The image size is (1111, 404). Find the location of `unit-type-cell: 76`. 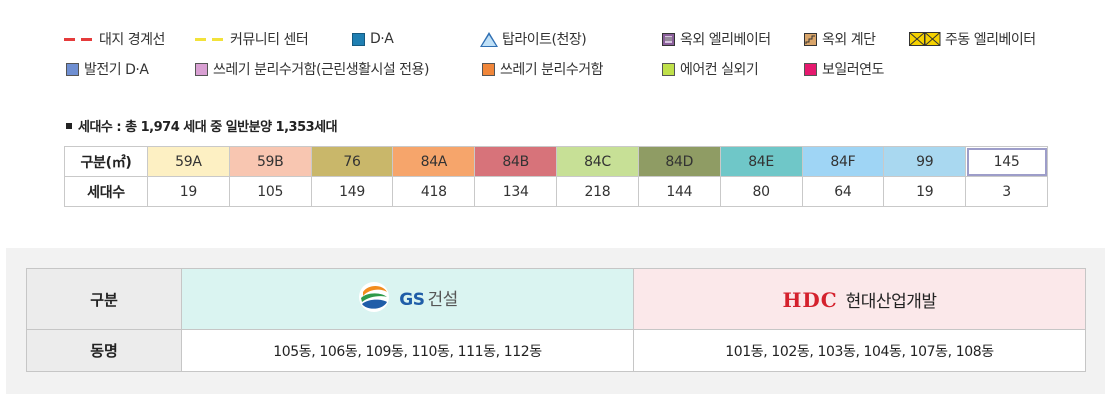

unit-type-cell: 76 is located at coordinates (352, 161).